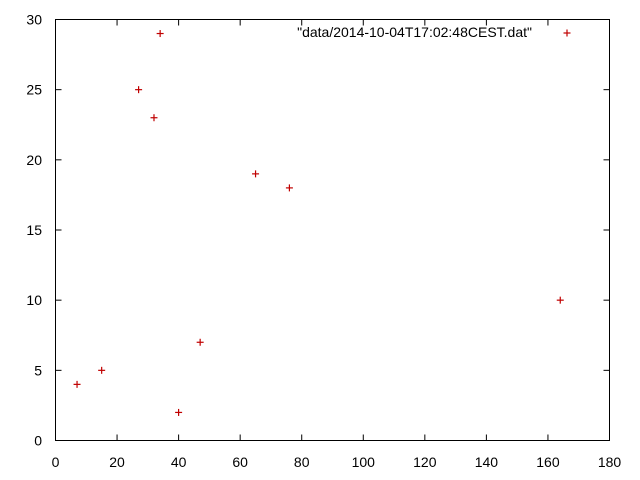 This screenshot has height=480, width=640. I want to click on y-tick-label-0: 0, so click(38, 441).